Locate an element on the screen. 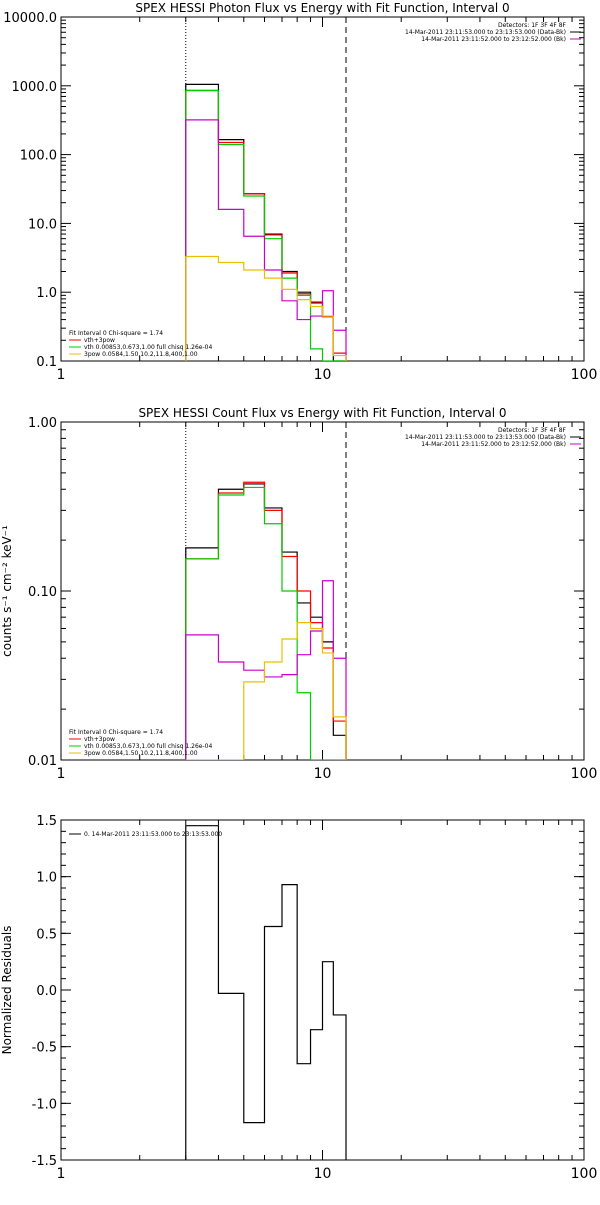  y-tick-label: 0.01 is located at coordinates (42, 761).